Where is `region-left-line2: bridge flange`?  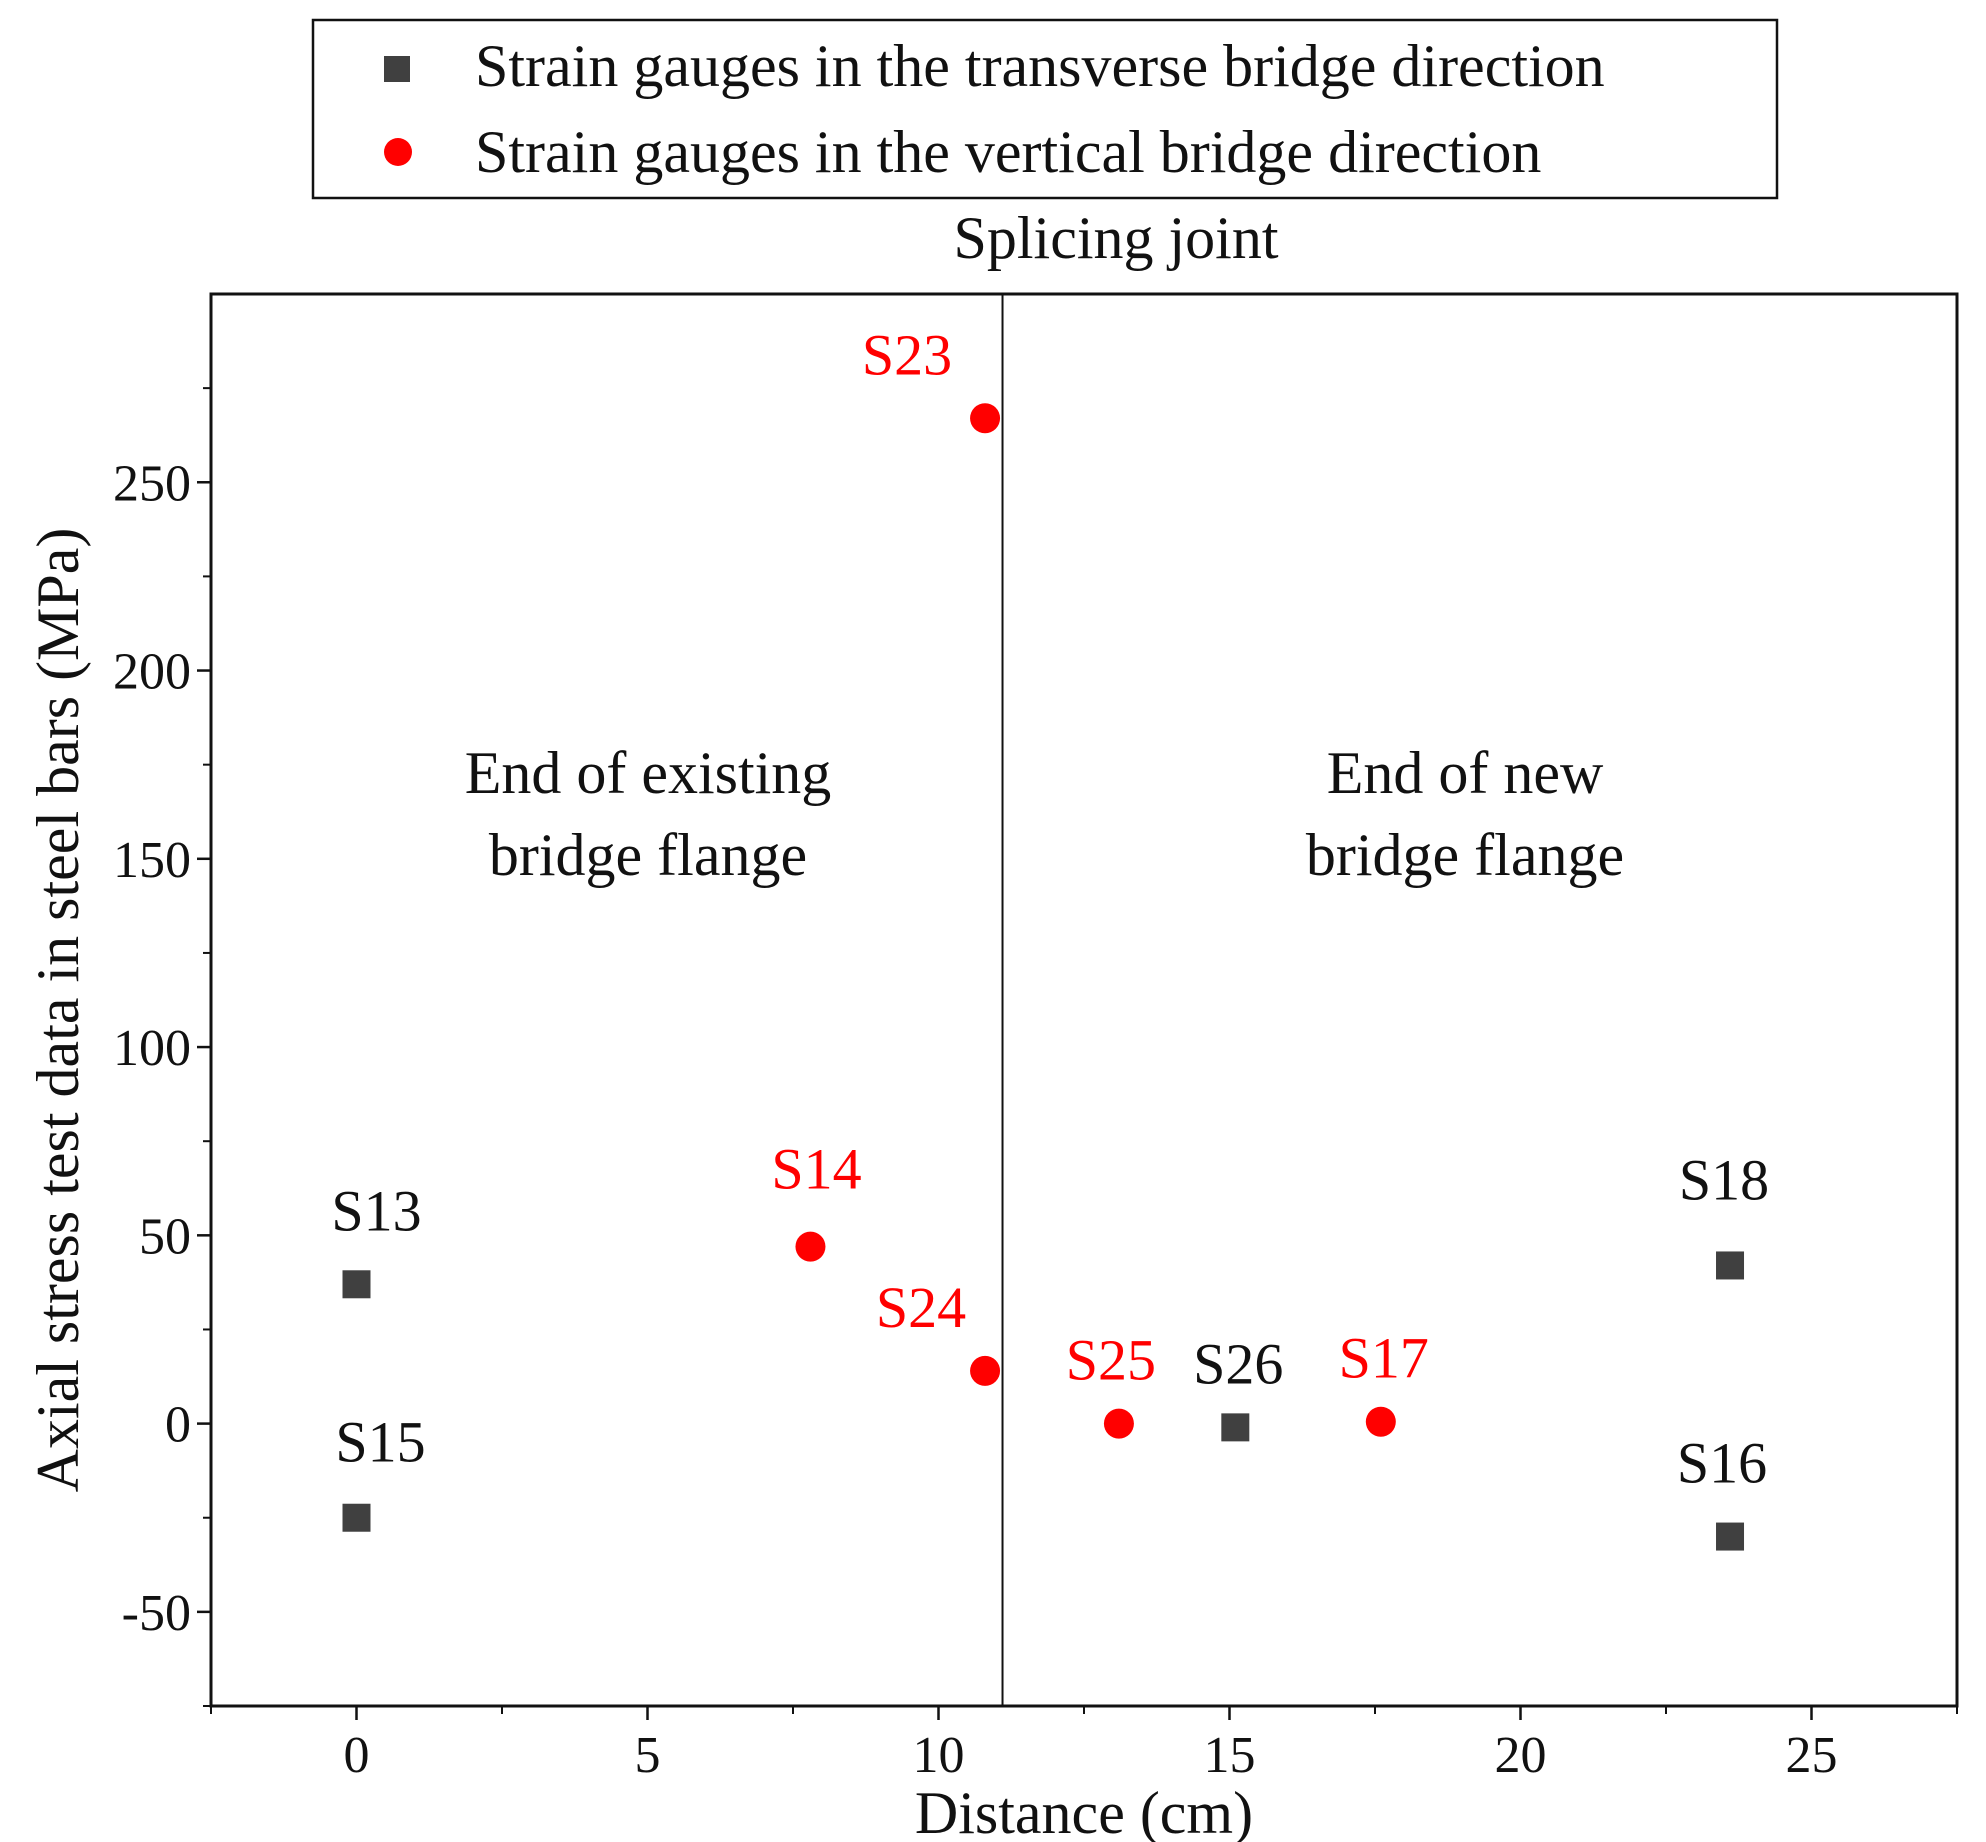 region-left-line2: bridge flange is located at coordinates (648, 855).